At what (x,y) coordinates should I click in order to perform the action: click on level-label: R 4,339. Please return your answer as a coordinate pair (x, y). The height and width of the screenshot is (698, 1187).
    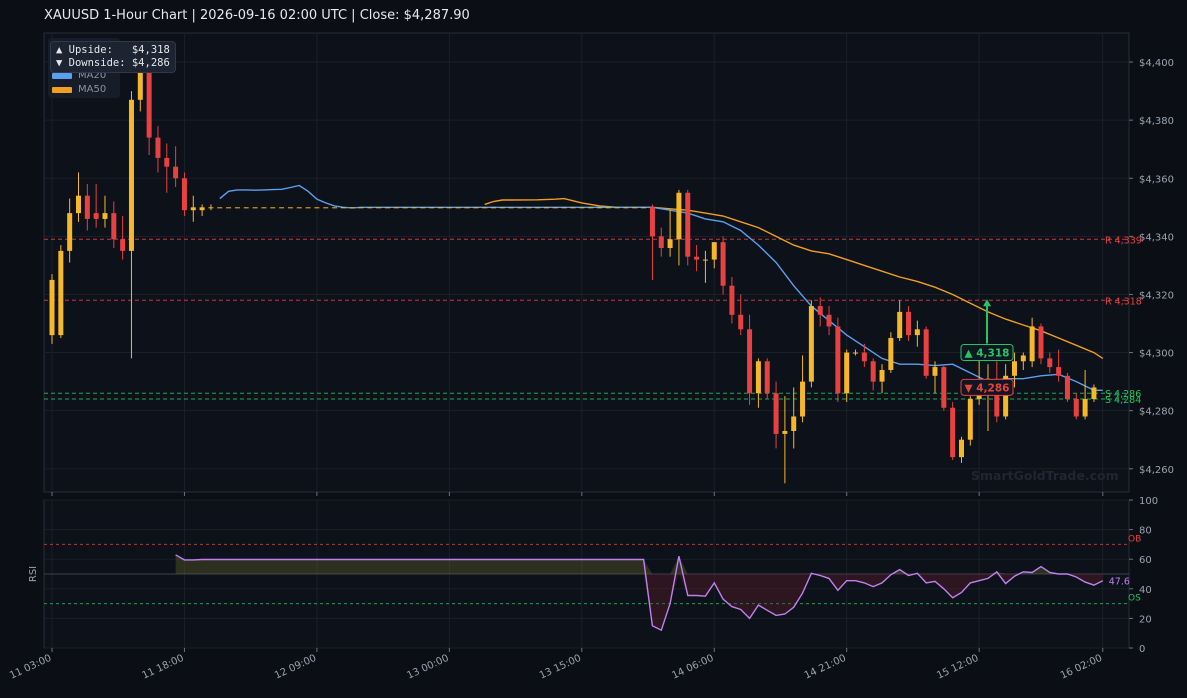
    Looking at the image, I should click on (1123, 240).